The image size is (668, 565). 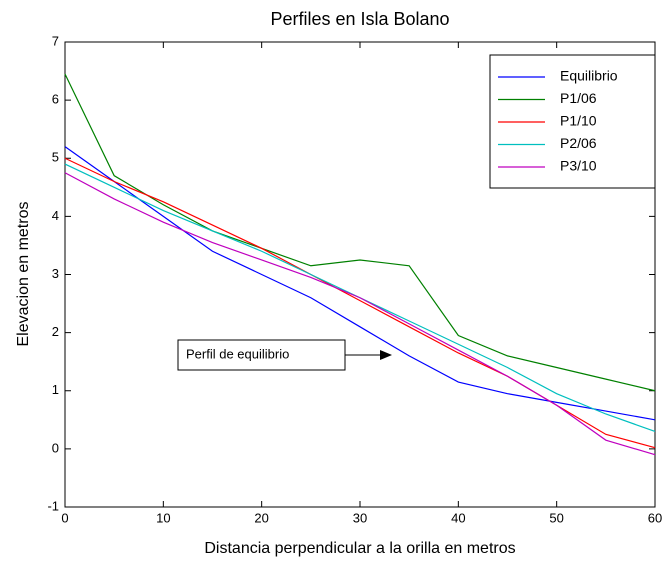 What do you see at coordinates (655, 517) in the screenshot?
I see `x-tick-label: 60` at bounding box center [655, 517].